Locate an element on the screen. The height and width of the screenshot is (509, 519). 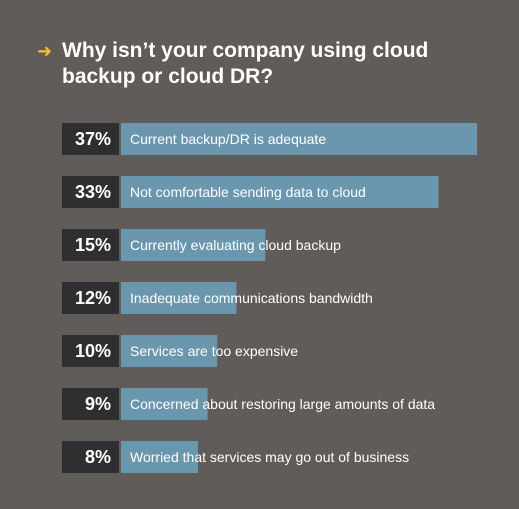
percent-label: 12% is located at coordinates (93, 298).